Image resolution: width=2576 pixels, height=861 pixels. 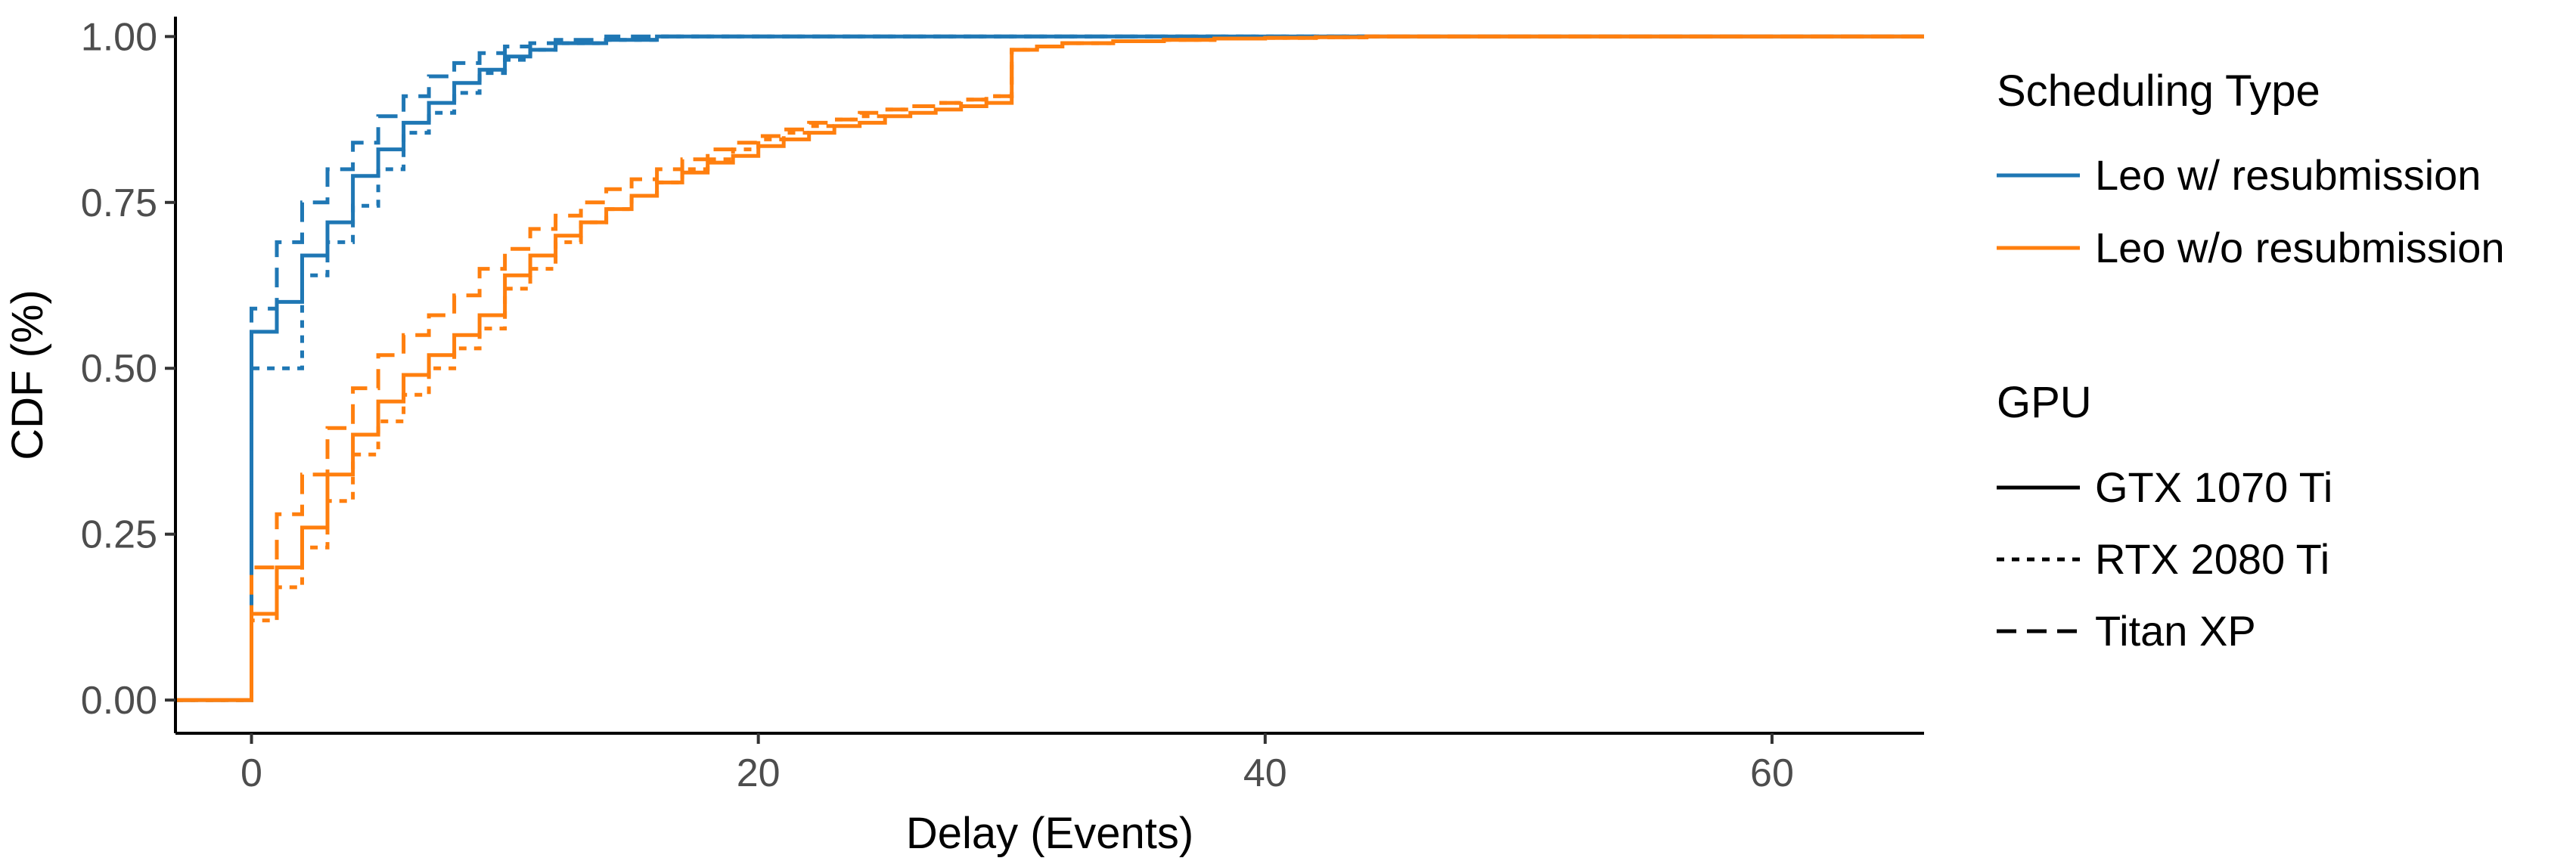 I want to click on legend-title: Scheduling Type, so click(x=2158, y=92).